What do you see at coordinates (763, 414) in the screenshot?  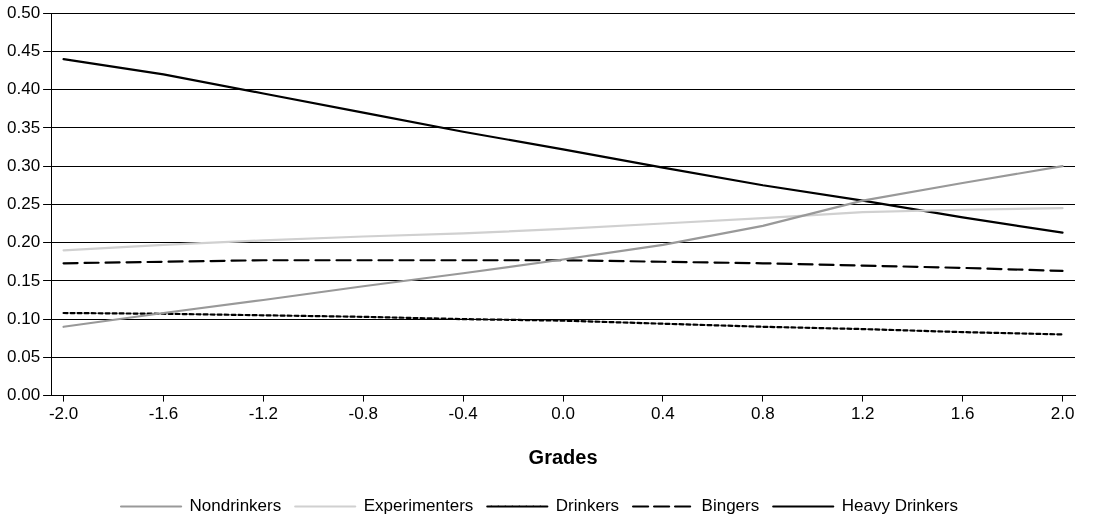 I see `x-tick-label: 0.8` at bounding box center [763, 414].